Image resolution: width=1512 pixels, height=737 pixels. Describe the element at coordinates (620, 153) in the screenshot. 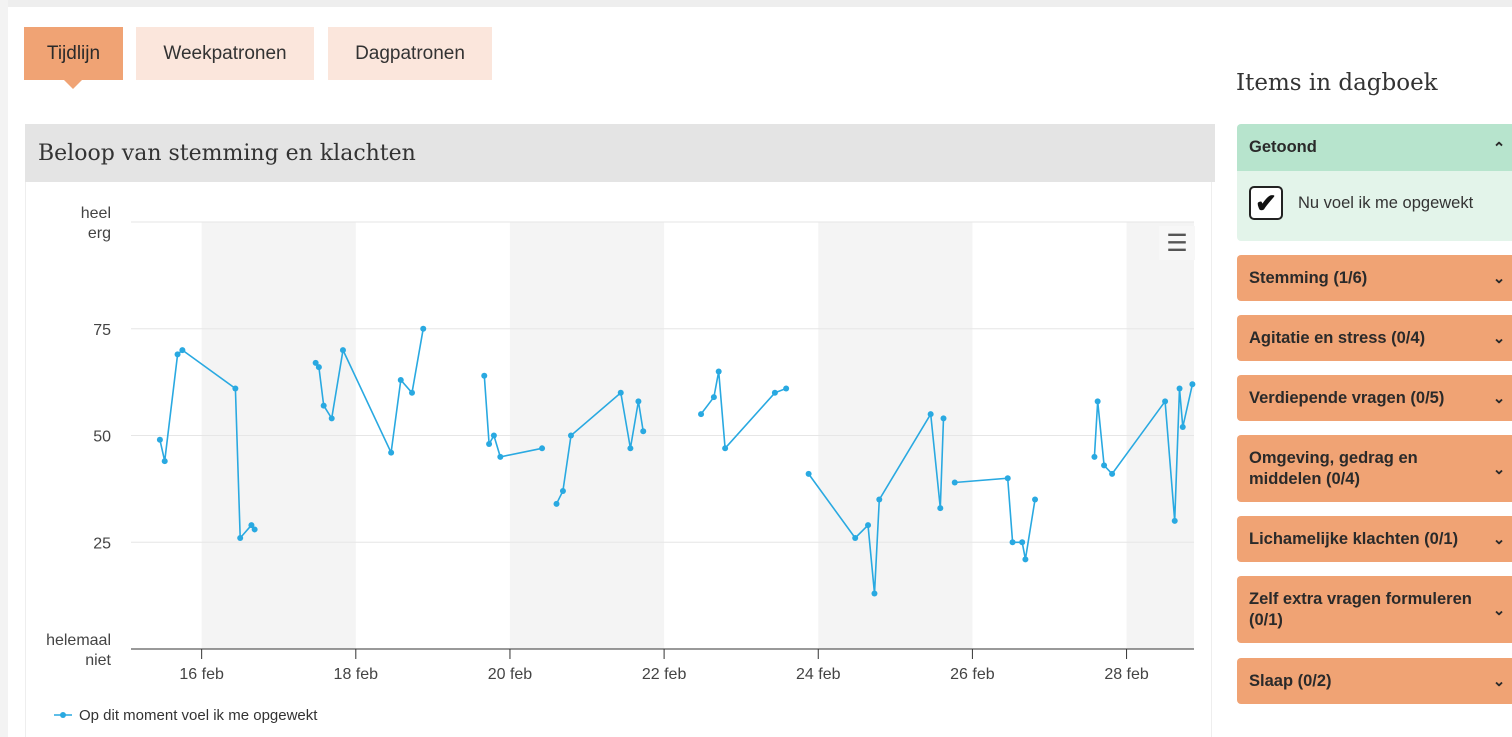

I see `panel-title: Beloop van stemming en klachten` at that location.